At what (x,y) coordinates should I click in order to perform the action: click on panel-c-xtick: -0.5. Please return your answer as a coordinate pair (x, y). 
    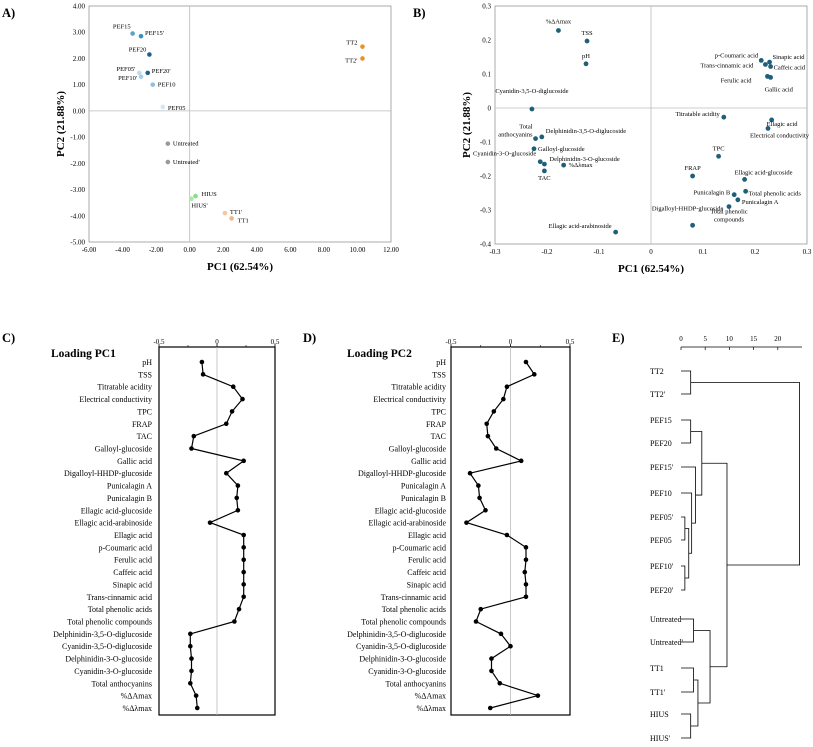
    Looking at the image, I should click on (159, 342).